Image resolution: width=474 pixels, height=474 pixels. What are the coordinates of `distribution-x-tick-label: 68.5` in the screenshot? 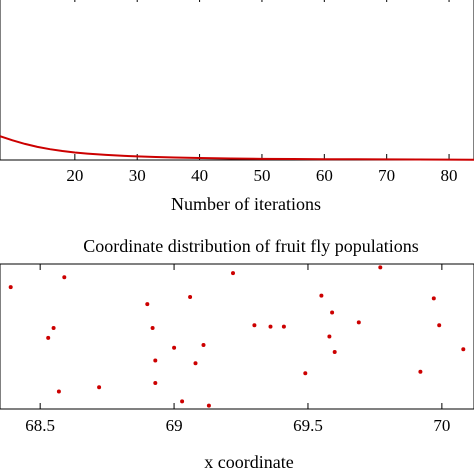 It's located at (40, 425).